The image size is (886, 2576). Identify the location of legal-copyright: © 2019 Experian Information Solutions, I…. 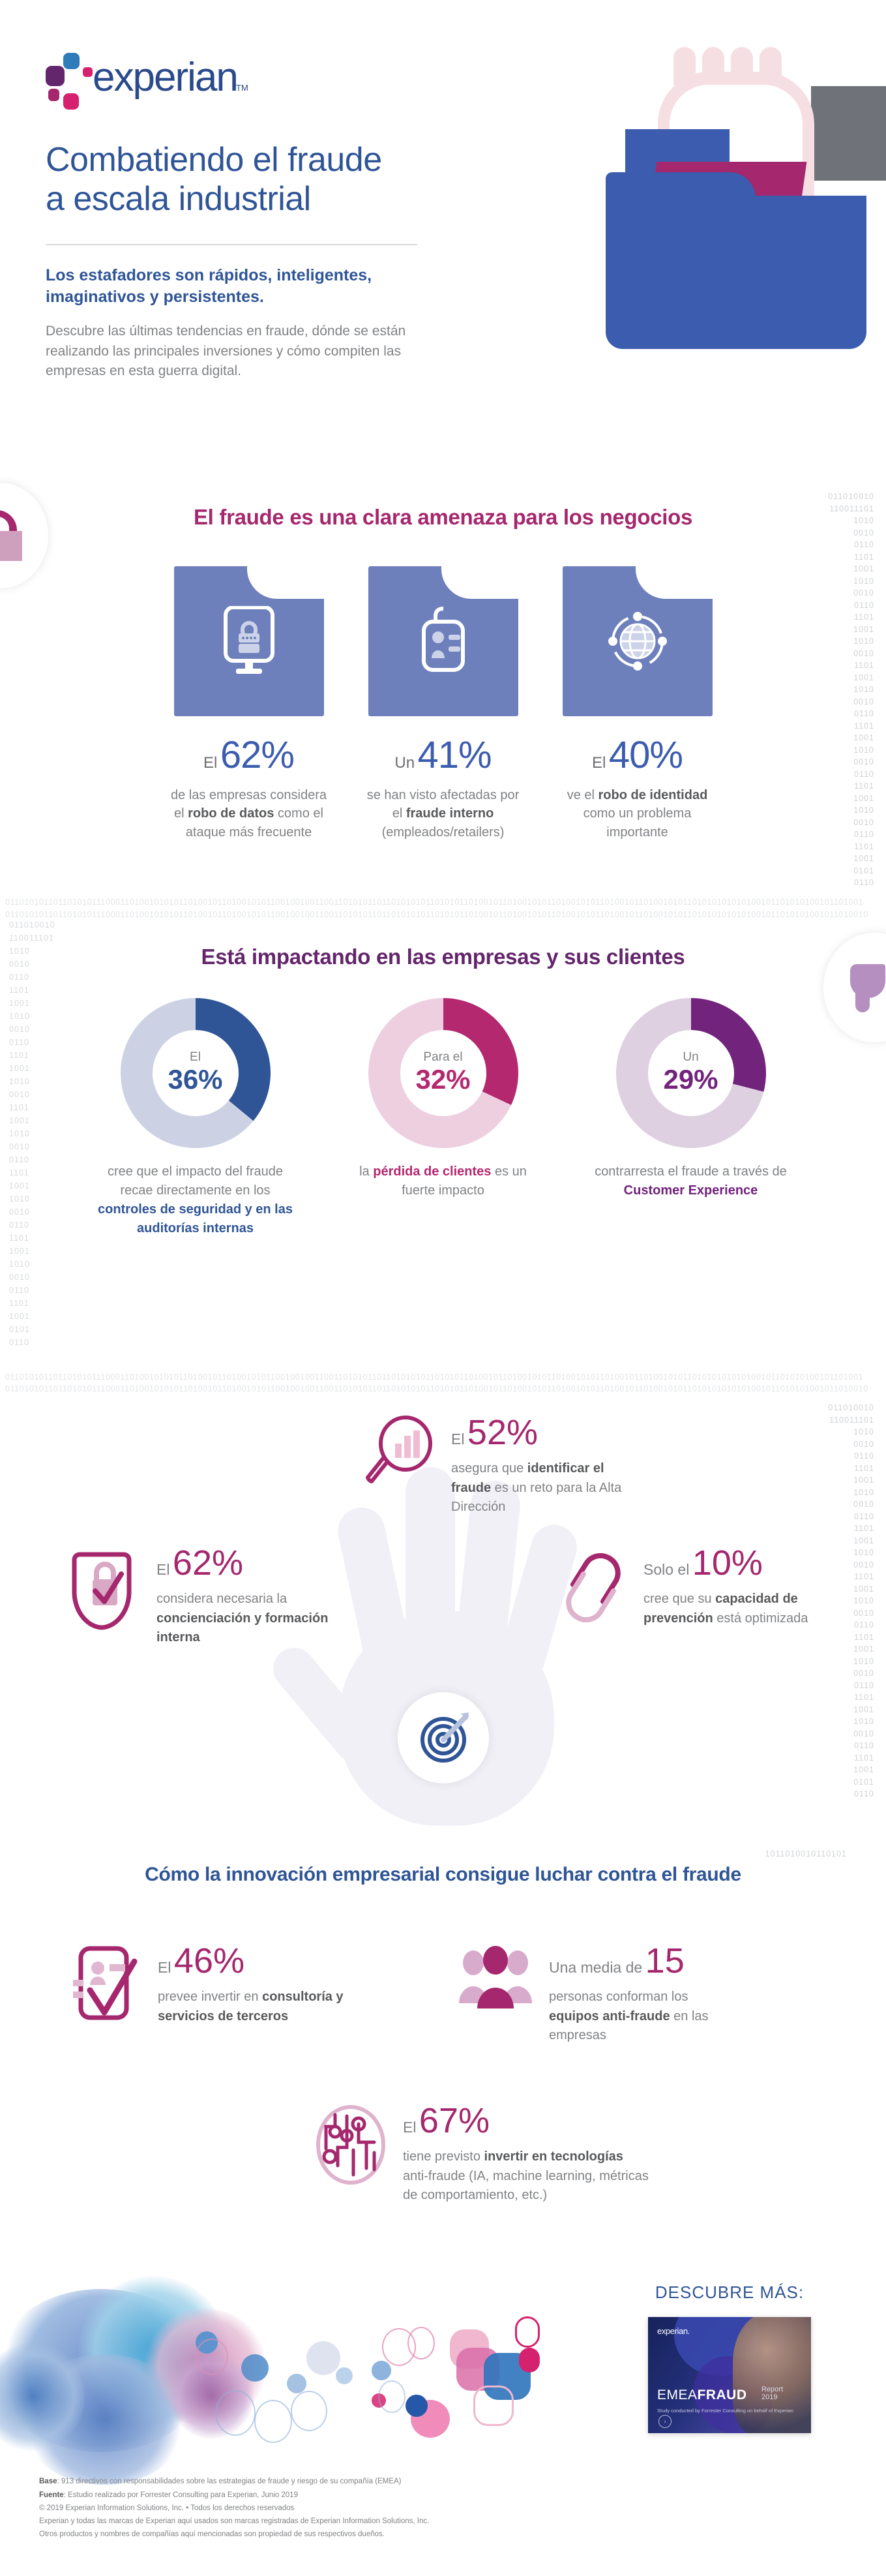
(167, 2508).